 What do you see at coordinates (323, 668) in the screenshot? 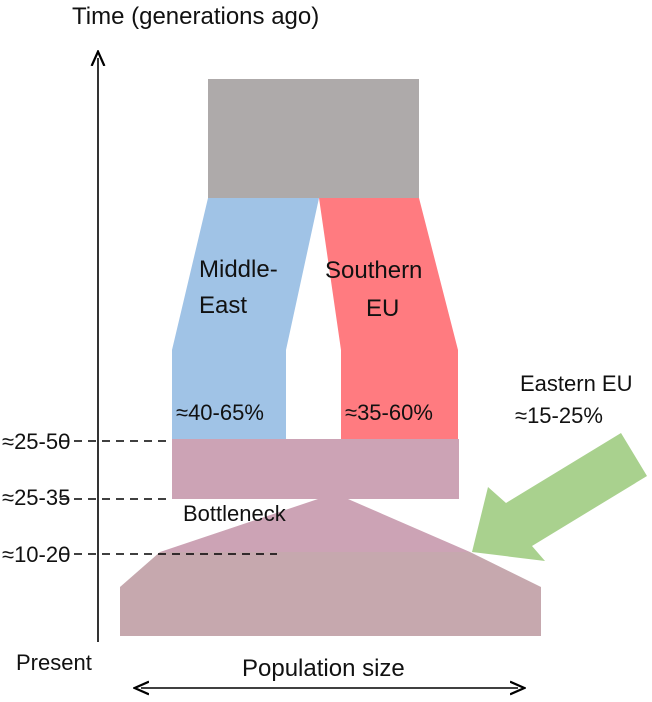
I see `population-size-label: Population size` at bounding box center [323, 668].